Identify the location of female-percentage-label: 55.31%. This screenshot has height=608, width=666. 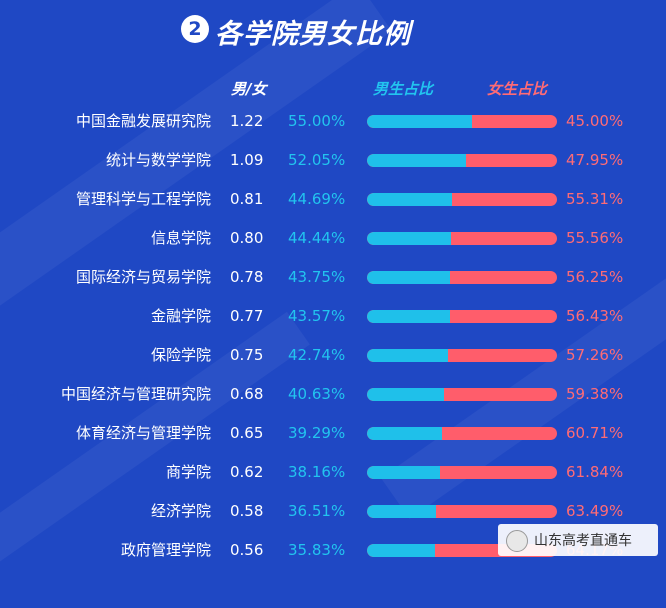
(595, 199).